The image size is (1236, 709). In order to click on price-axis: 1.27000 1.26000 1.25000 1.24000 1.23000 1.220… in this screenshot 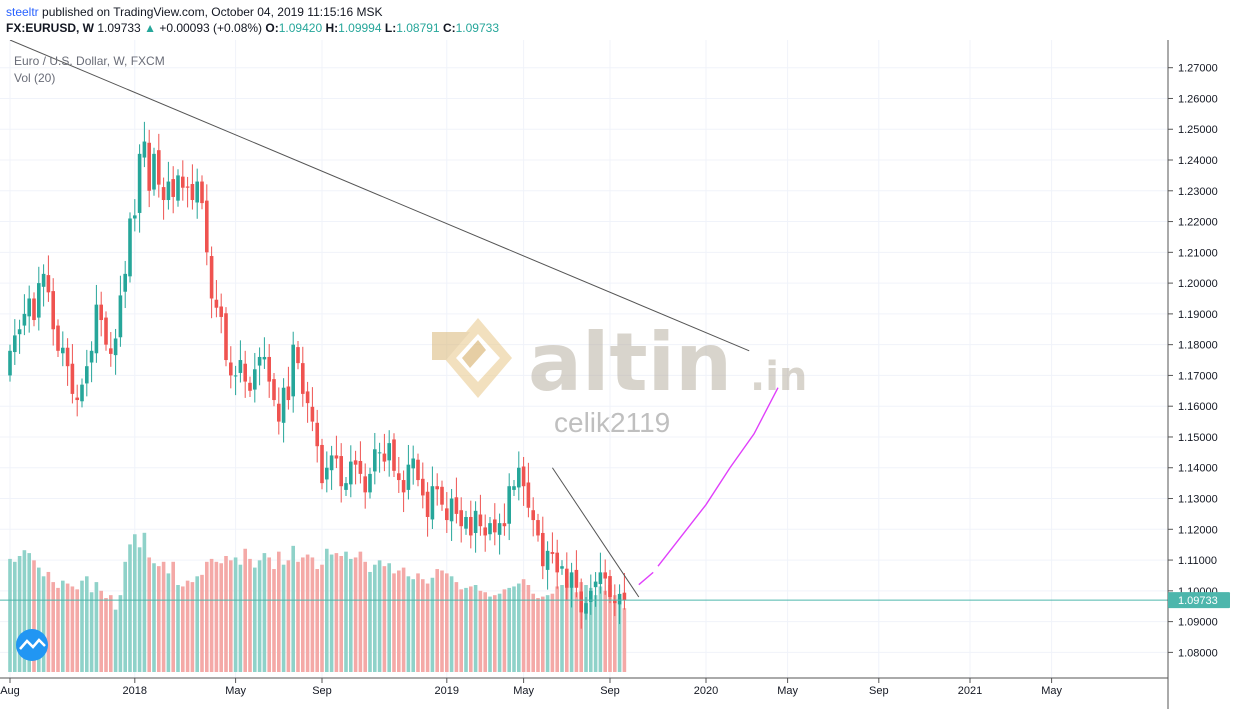, I will do `click(1193, 361)`.